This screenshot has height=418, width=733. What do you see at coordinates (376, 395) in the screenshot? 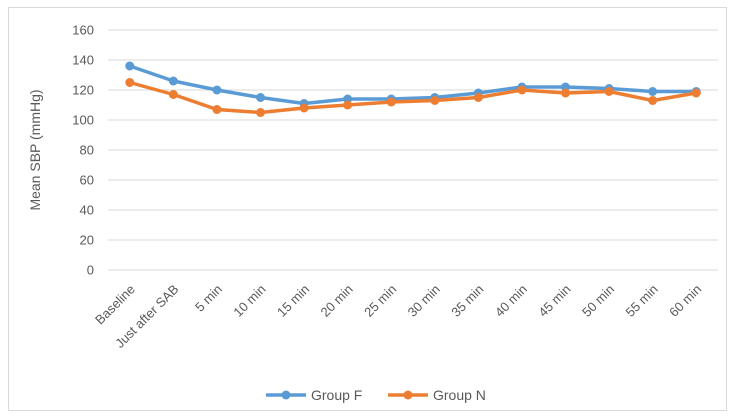
I see `legend: Group F Group N` at bounding box center [376, 395].